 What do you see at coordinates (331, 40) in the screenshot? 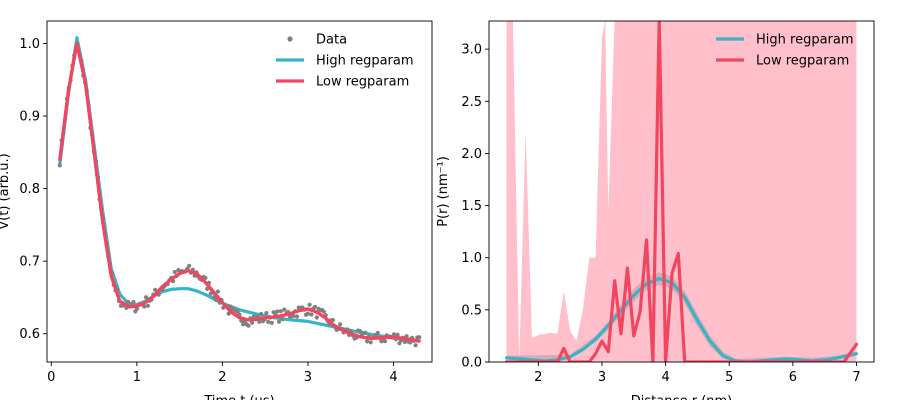
I see `legend-label: Data` at bounding box center [331, 40].